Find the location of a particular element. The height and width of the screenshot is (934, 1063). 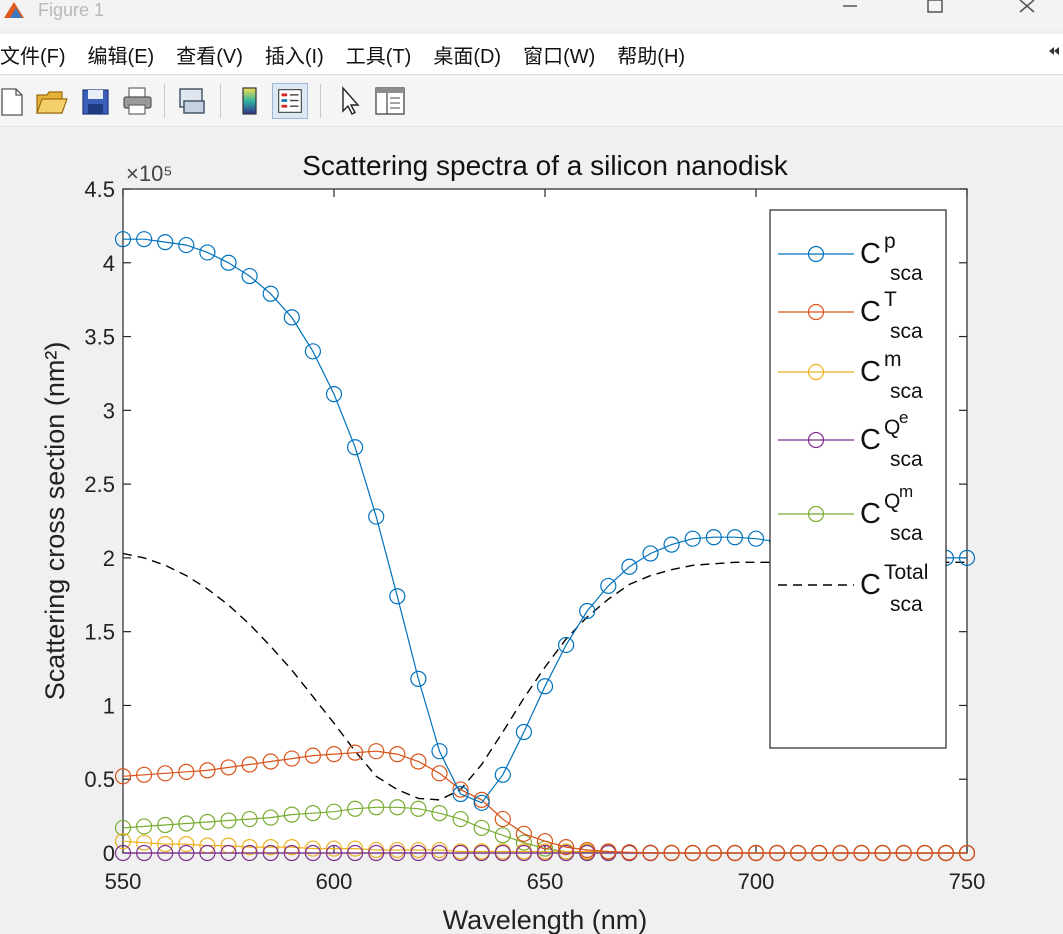

legend-icon is located at coordinates (290, 101).